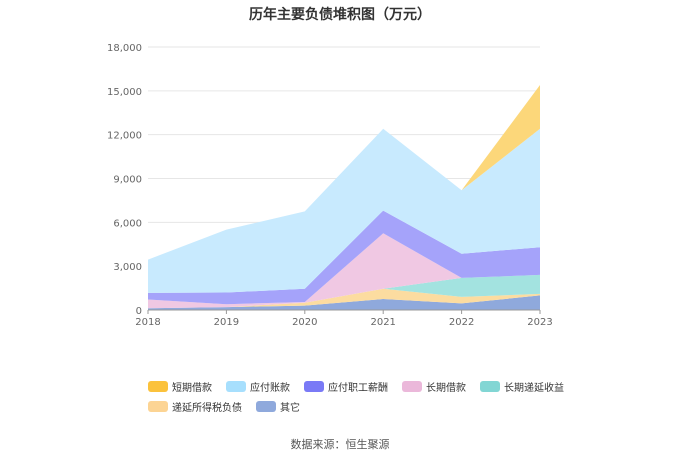  What do you see at coordinates (192, 388) in the screenshot?
I see `legend-label: 短期借款` at bounding box center [192, 388].